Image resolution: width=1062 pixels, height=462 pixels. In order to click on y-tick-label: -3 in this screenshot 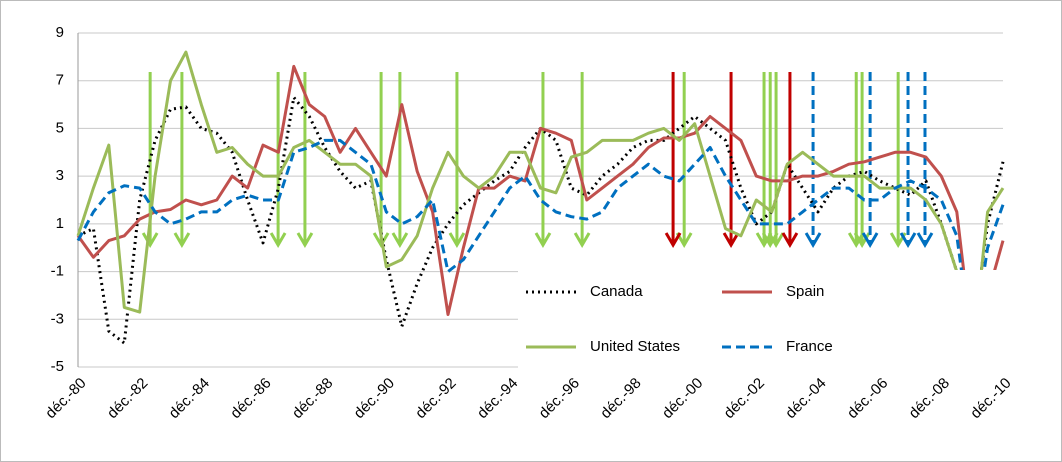, I will do `click(57, 318)`.